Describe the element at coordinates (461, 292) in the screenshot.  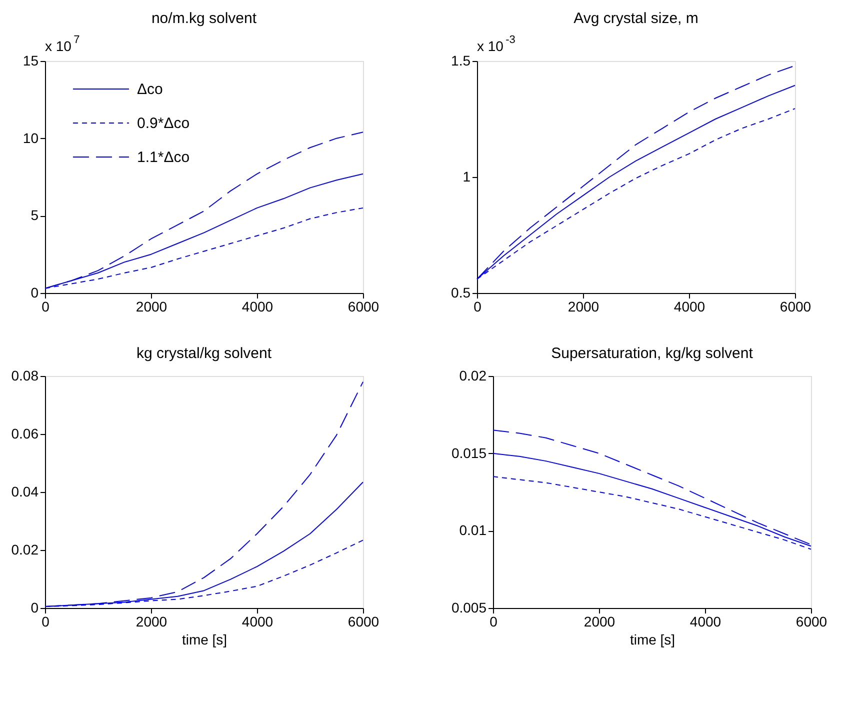
I see `y-tick-label: 0.5` at that location.